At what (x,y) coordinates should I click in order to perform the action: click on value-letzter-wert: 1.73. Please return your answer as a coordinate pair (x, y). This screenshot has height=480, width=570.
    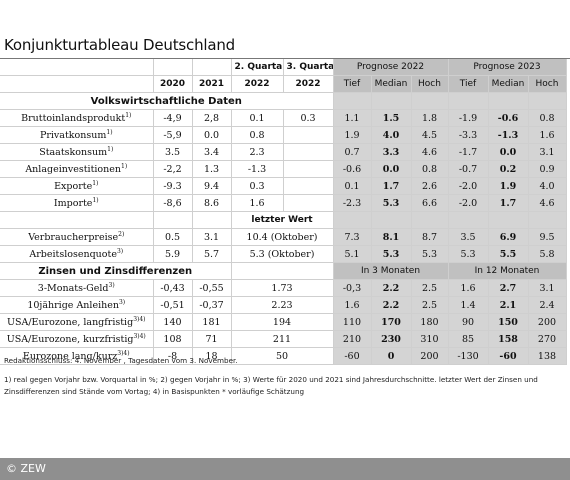
    Looking at the image, I should click on (282, 288).